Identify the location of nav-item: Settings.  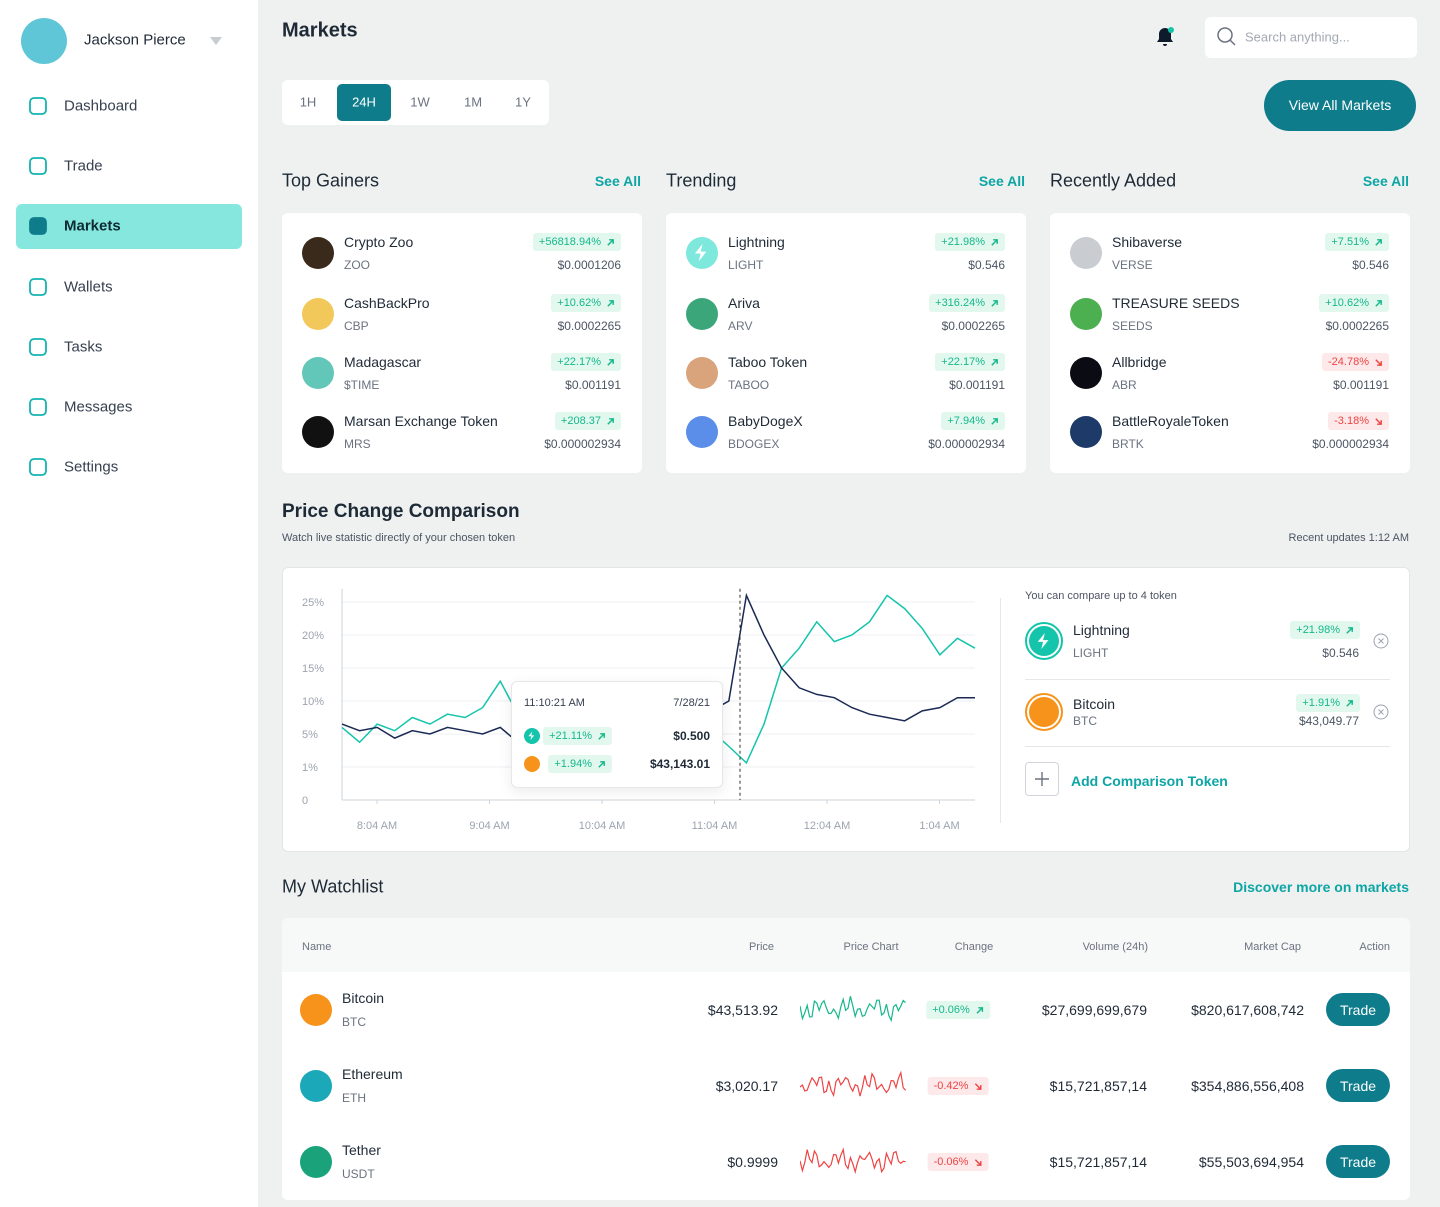
(91, 467).